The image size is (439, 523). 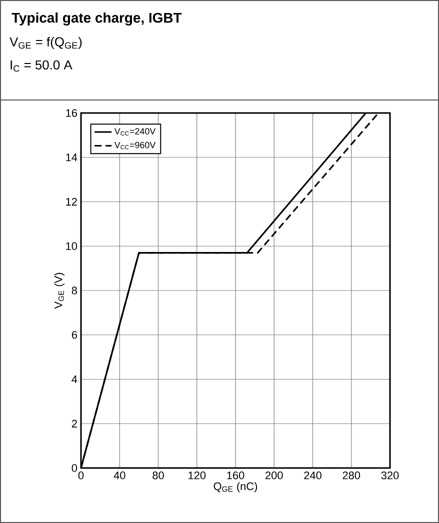 I want to click on y-tick-label: 4, so click(x=75, y=379).